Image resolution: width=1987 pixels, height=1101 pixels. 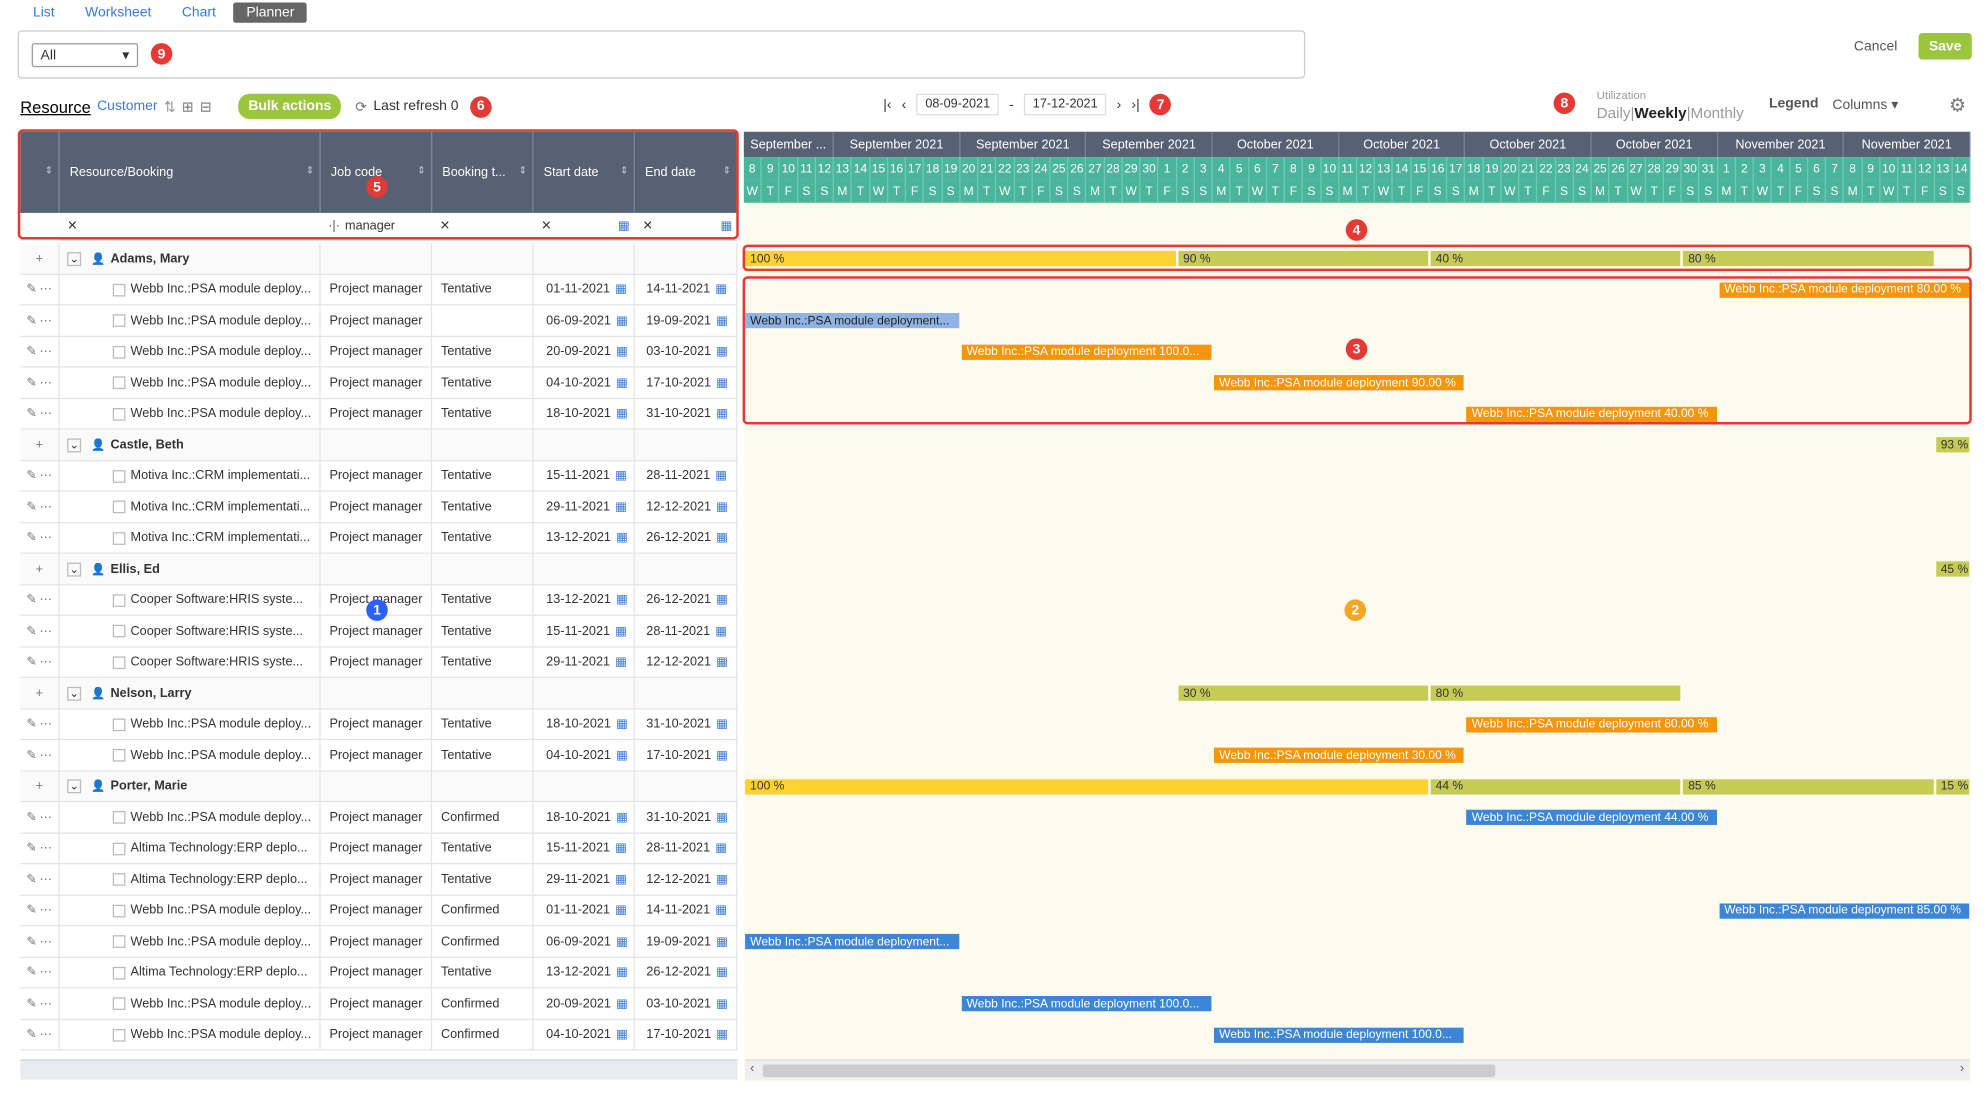 What do you see at coordinates (1339, 383) in the screenshot?
I see `booking-bar: Webb Inc.:PSA module deployment 90.00 %` at bounding box center [1339, 383].